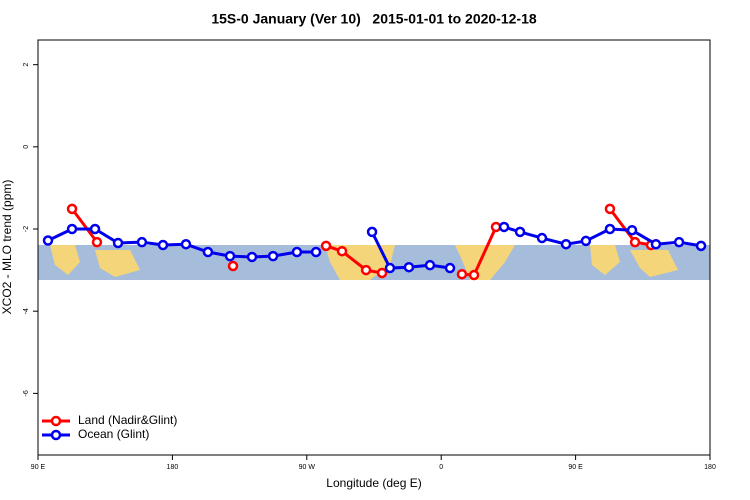  I want to click on x-tick-label: 0, so click(441, 467).